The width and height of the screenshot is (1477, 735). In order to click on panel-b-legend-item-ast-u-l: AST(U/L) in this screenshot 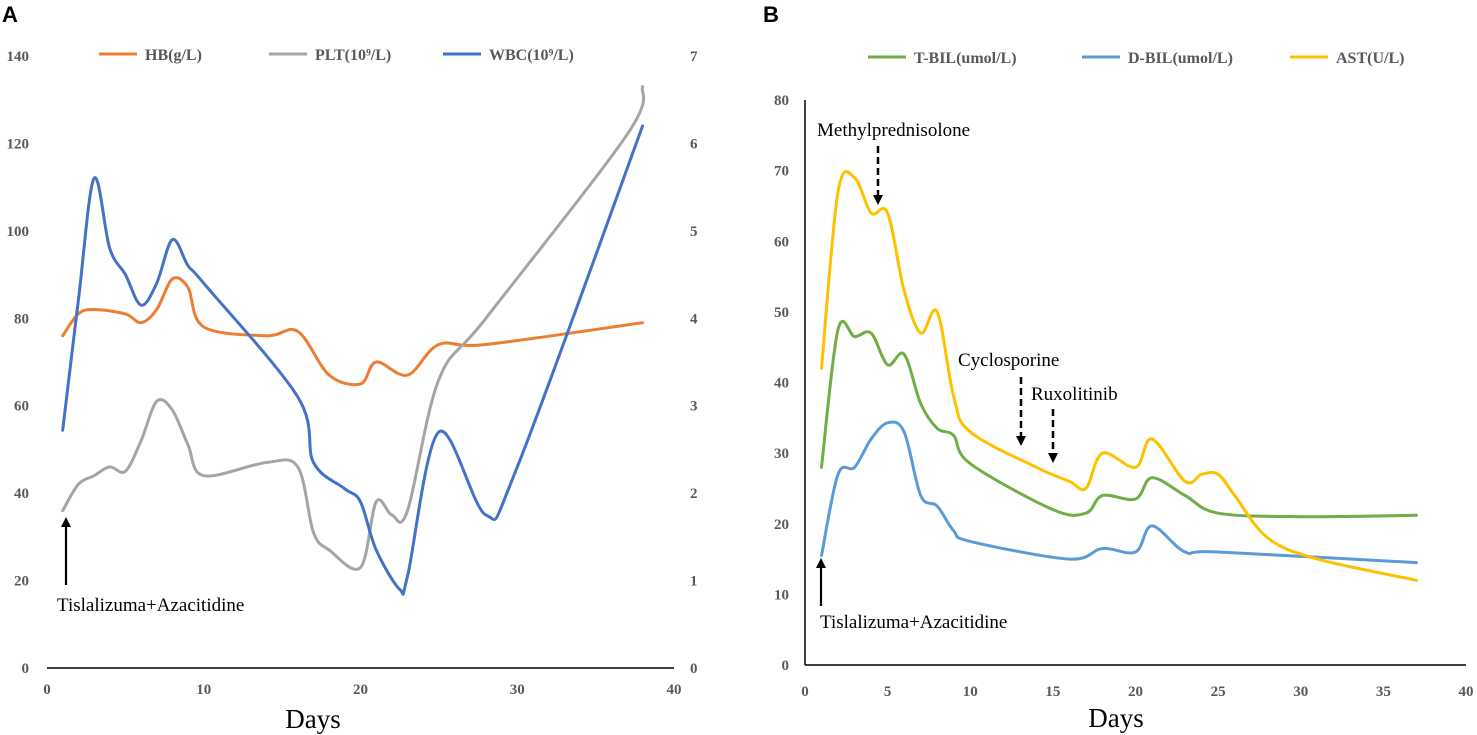, I will do `click(1347, 58)`.